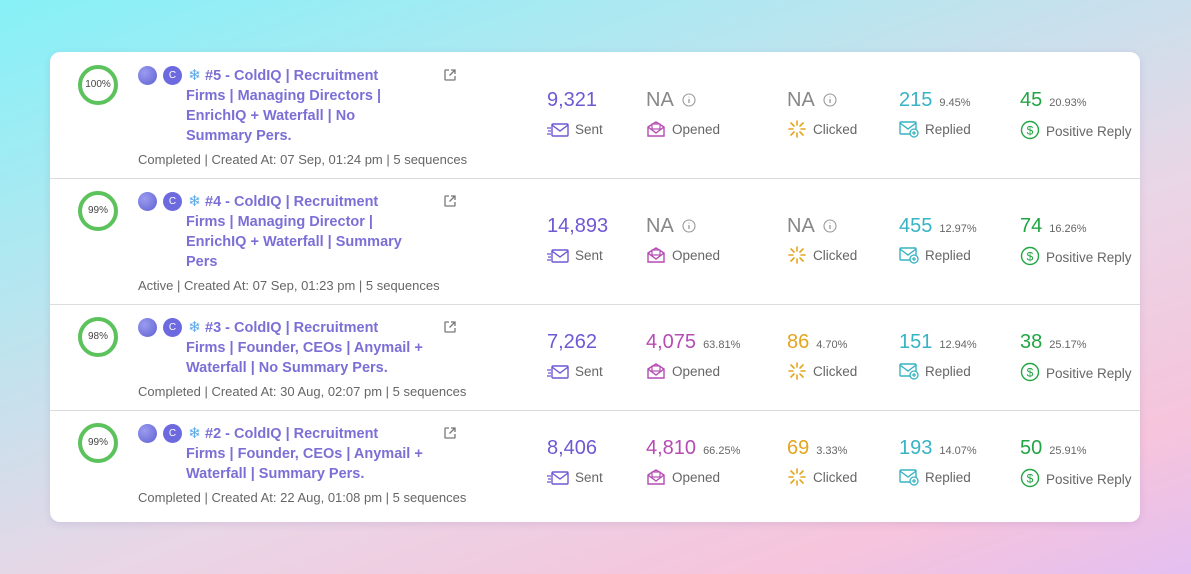 Image resolution: width=1191 pixels, height=574 pixels. Describe the element at coordinates (287, 368) in the screenshot. I see `title-line: Waterfall | No Summary Pers.` at that location.